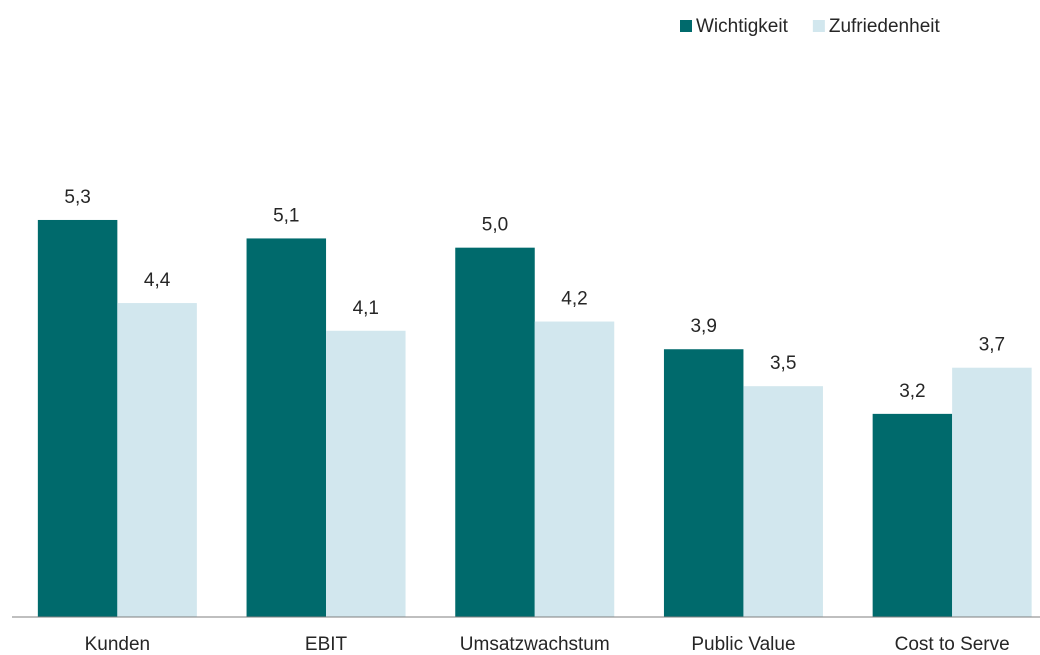 The width and height of the screenshot is (1040, 655). Describe the element at coordinates (912, 391) in the screenshot. I see `value-label: 3,2` at that location.